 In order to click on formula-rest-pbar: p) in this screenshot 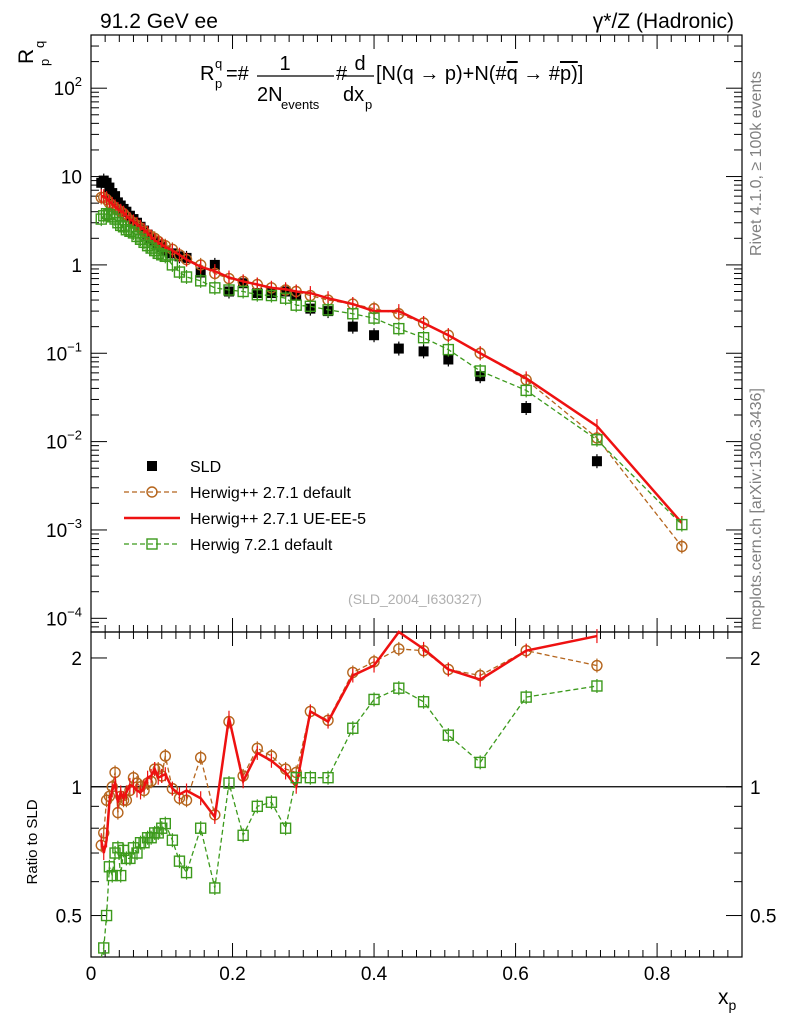, I will do `click(569, 74)`.